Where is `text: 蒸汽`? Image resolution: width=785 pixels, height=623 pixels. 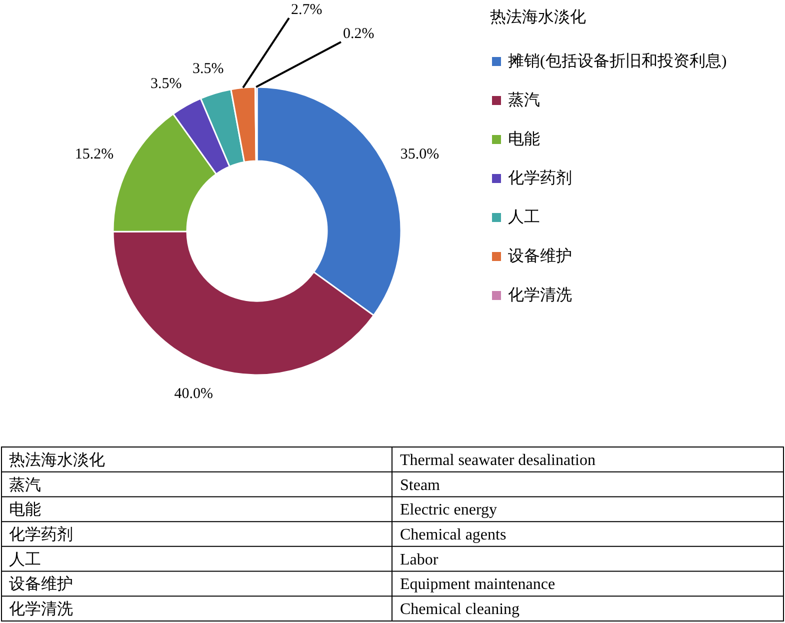
text: 蒸汽 is located at coordinates (25, 485).